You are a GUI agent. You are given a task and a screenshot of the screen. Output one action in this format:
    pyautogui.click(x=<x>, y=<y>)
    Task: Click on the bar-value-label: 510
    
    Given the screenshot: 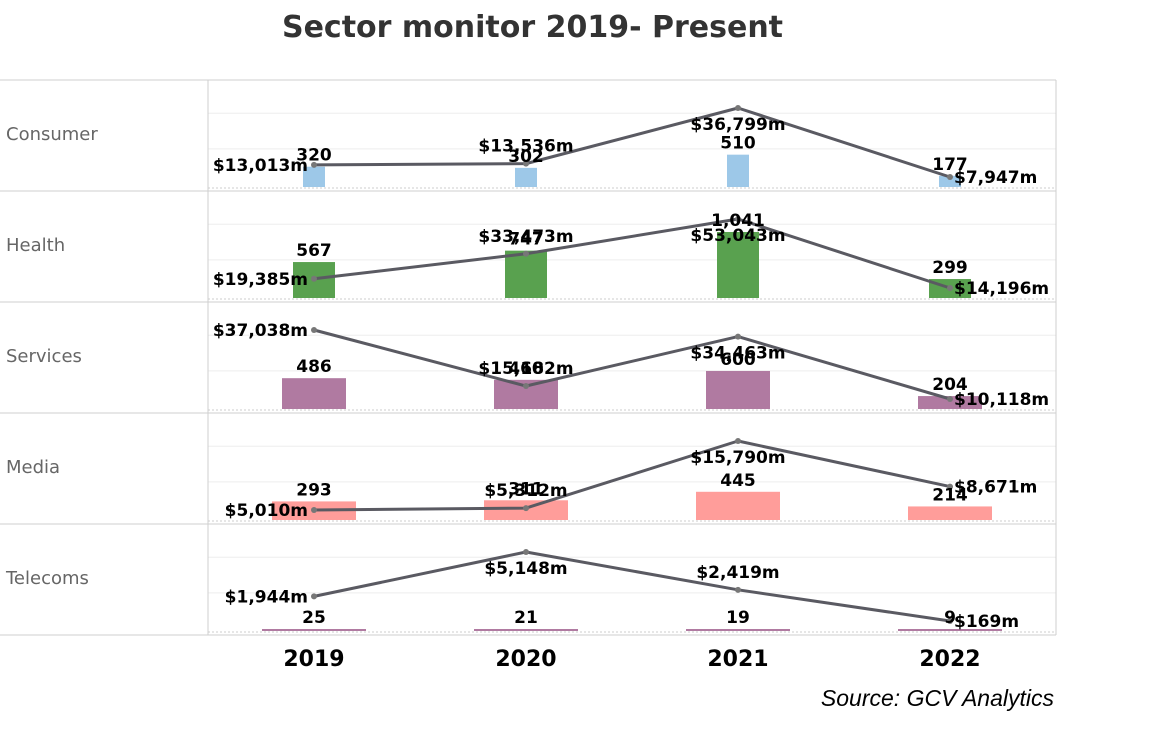 What is the action you would take?
    pyautogui.click(x=738, y=144)
    